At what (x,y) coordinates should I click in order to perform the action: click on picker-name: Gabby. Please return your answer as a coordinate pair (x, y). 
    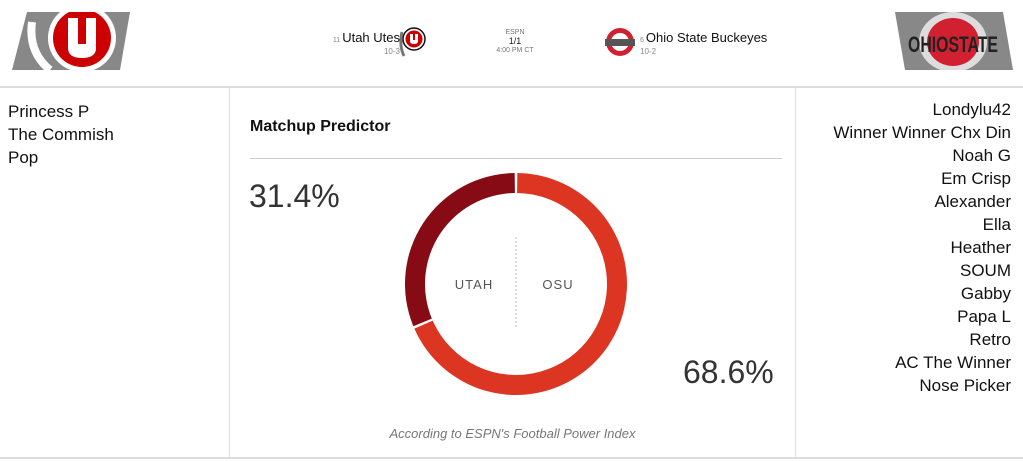
    Looking at the image, I should click on (985, 293).